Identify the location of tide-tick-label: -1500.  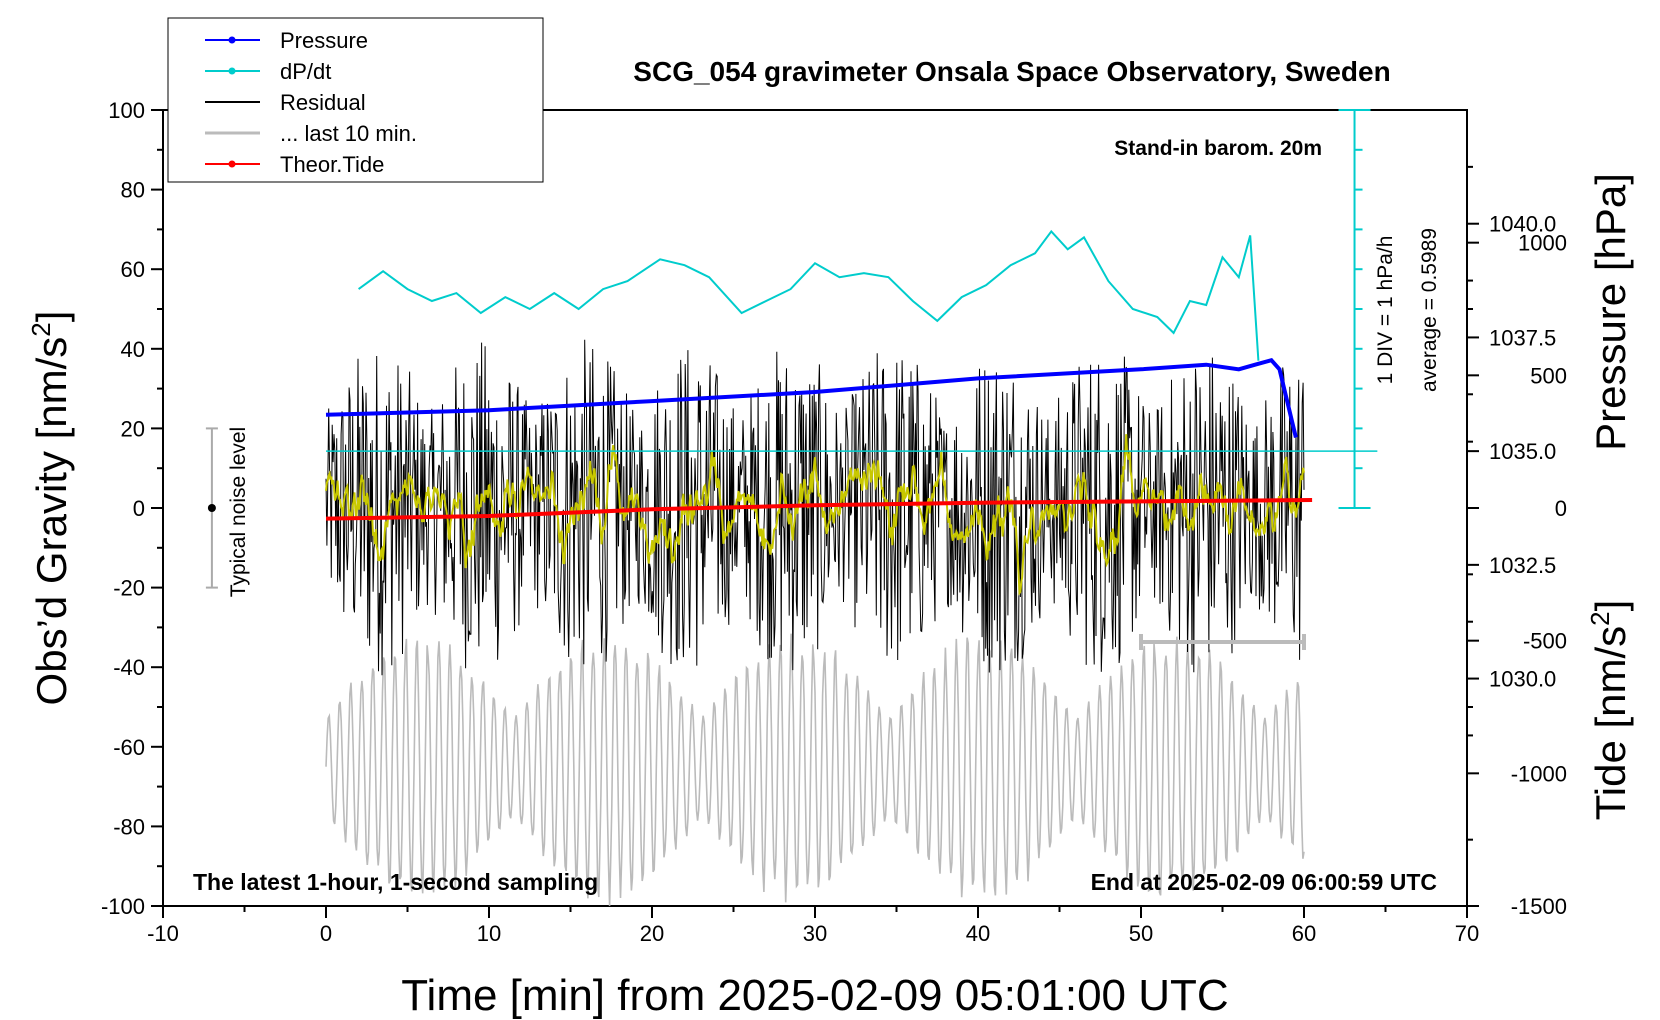
(1539, 906).